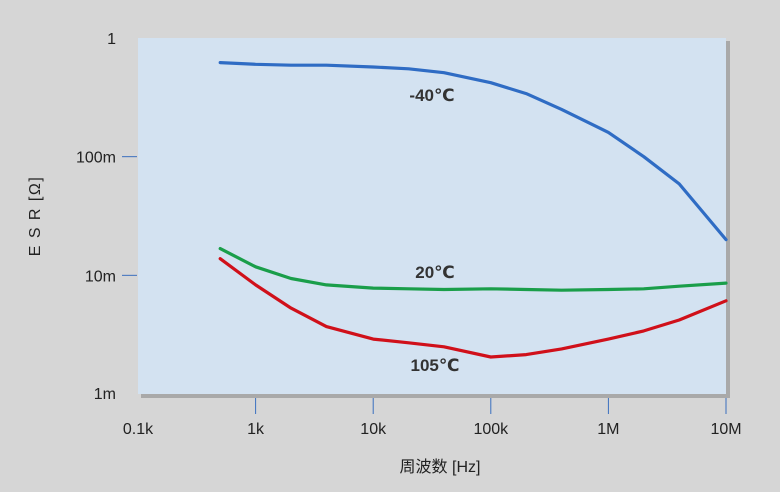  Describe the element at coordinates (435, 272) in the screenshot. I see `series-label: 20℃` at that location.